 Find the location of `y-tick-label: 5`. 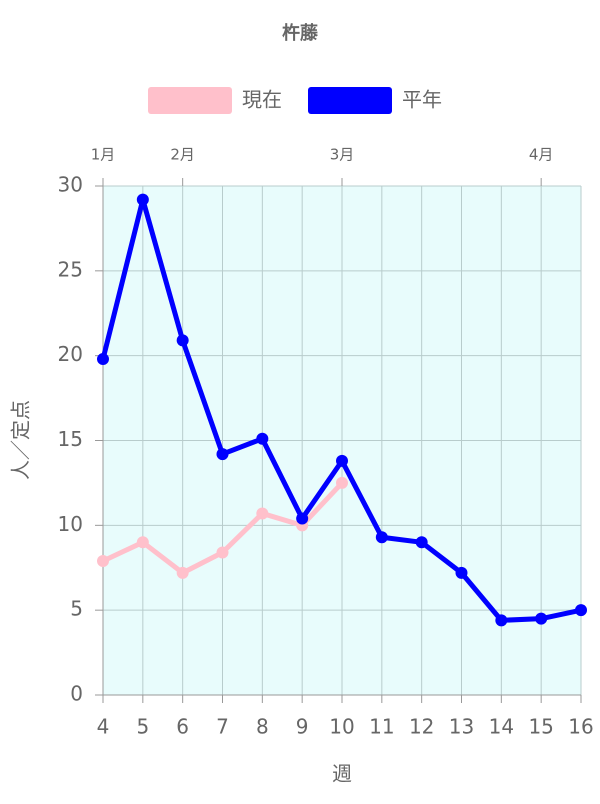

y-tick-label: 5 is located at coordinates (76, 609).